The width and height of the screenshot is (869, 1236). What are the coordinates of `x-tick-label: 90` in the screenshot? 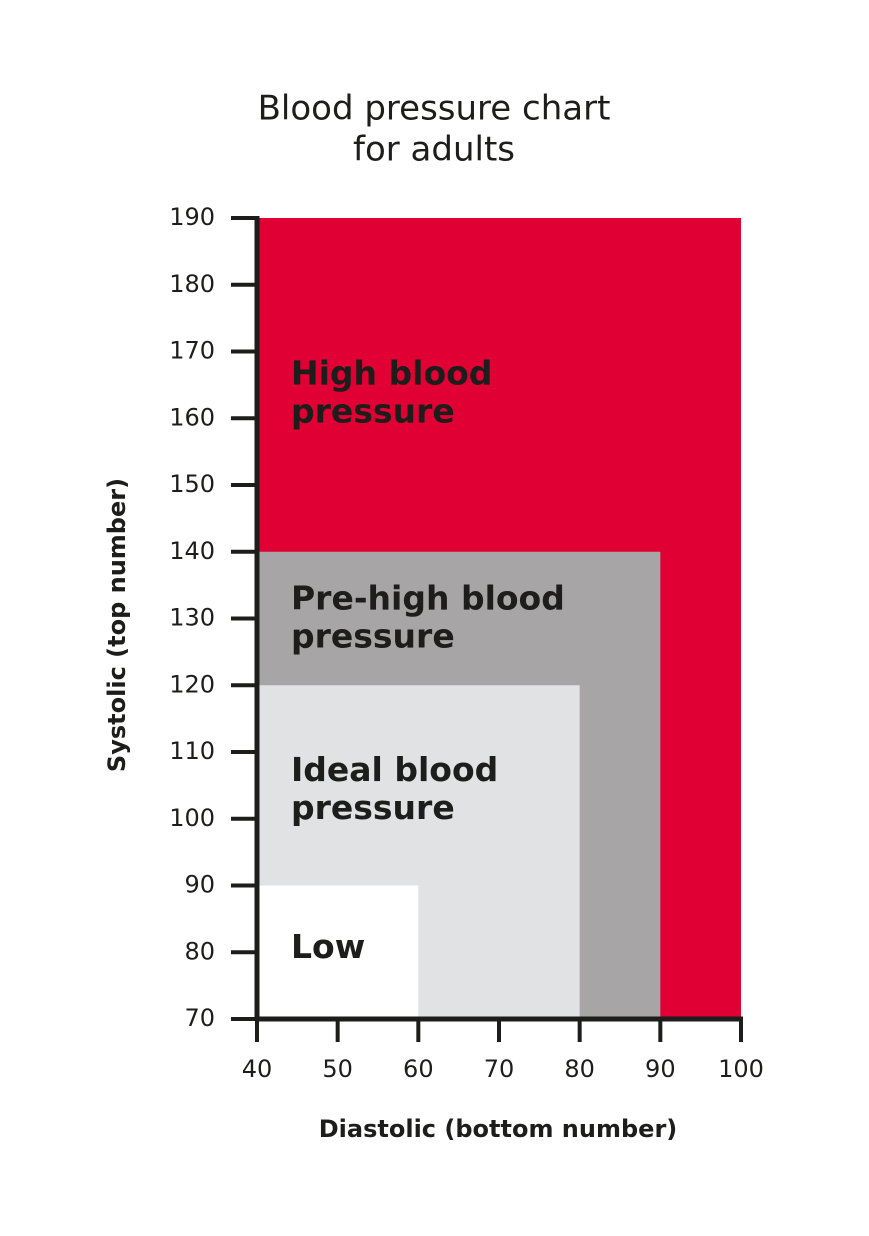 It's located at (660, 1069).